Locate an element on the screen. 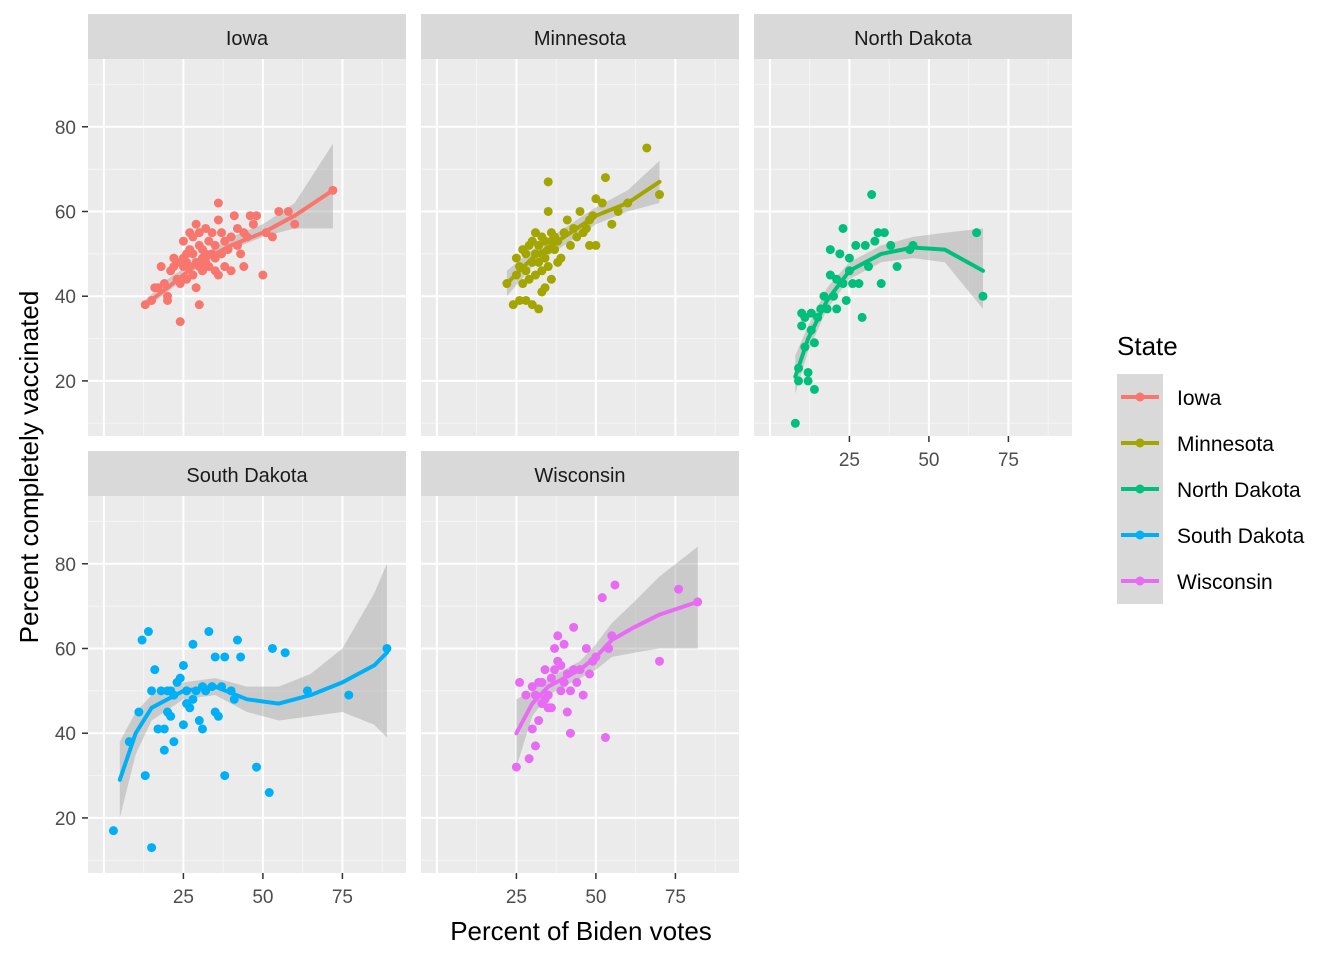 The width and height of the screenshot is (1344, 960). panel-wisconsin: Wisconsin 25 50 75 is located at coordinates (580, 679).